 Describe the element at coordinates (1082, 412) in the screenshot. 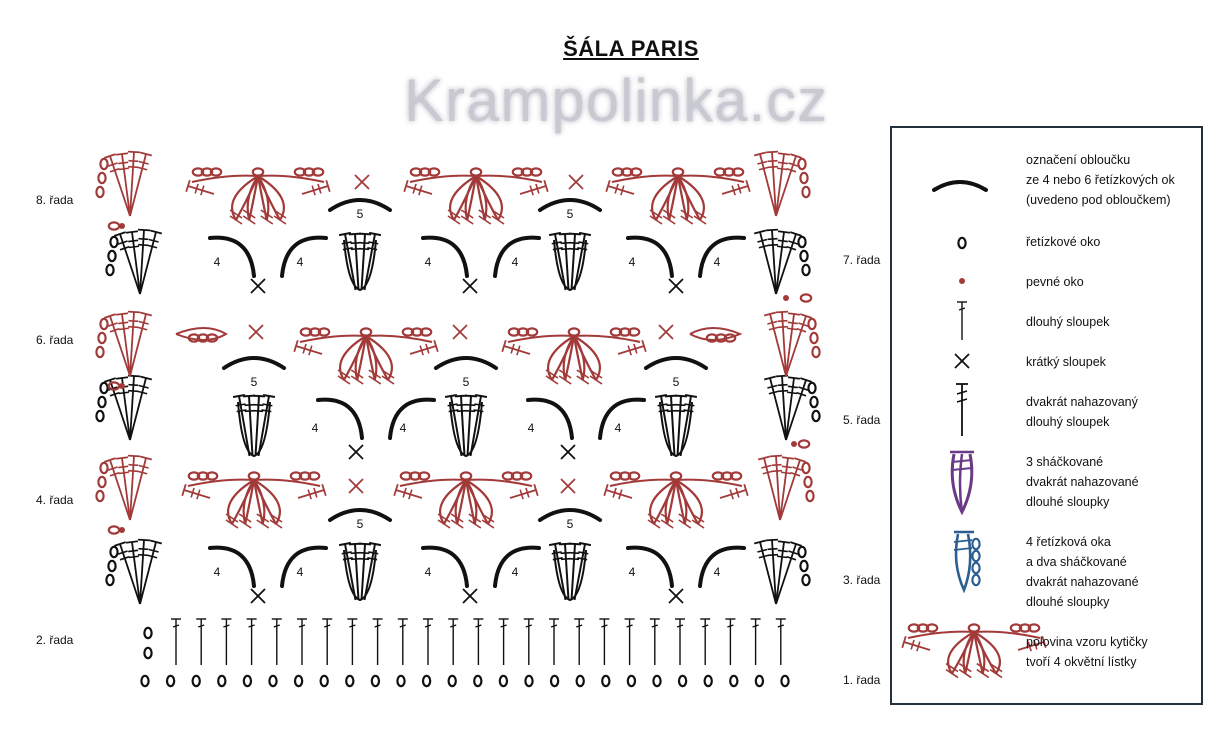

I see `legend-tr-text: dvakrát nahazovaný dlouhý sloupek` at that location.